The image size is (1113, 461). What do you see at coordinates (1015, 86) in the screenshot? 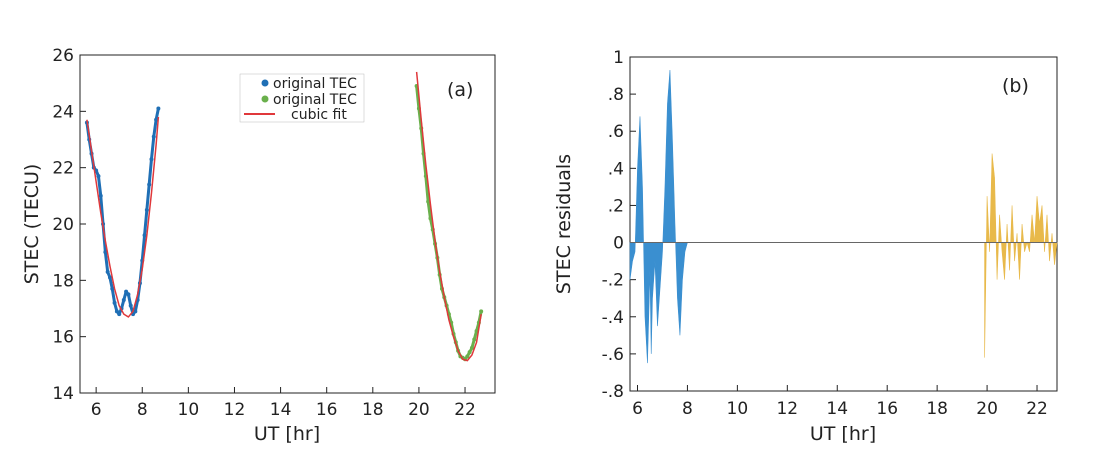
I see `panel-b-label: (b)` at bounding box center [1015, 86].